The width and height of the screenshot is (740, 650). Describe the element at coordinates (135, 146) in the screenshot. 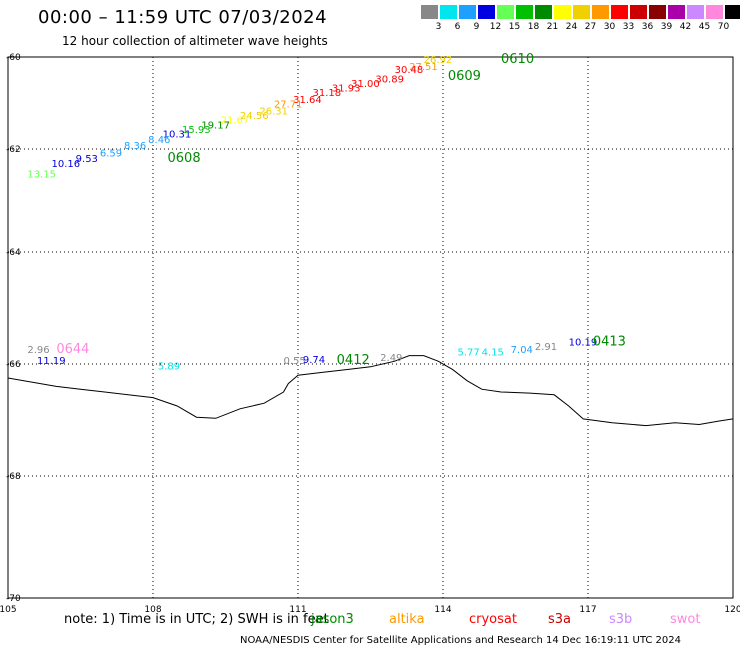

I see `wave-height-label: 8.36` at that location.